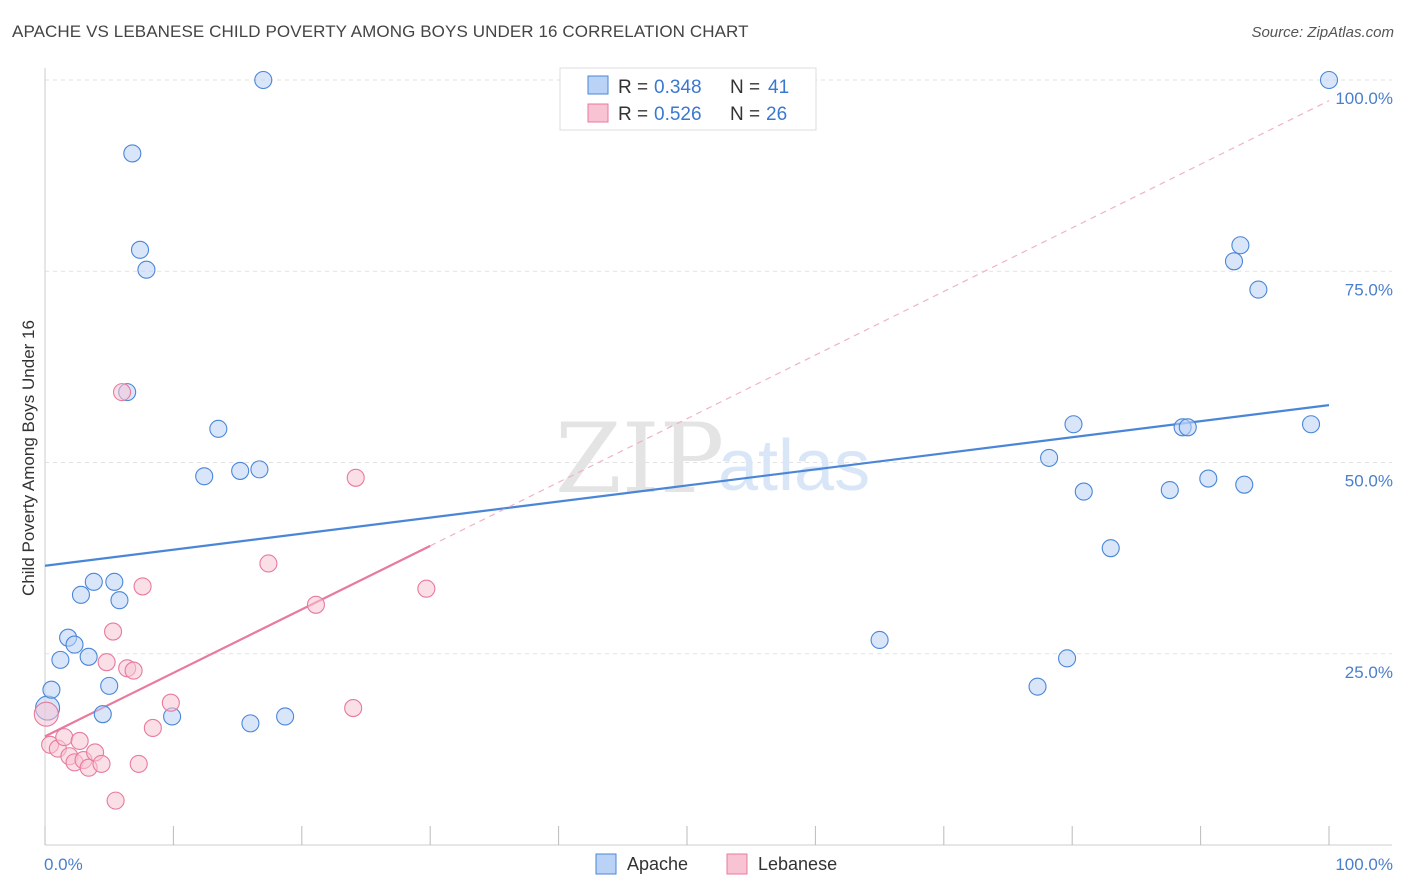  I want to click on correlation-legend: R = 0.348 N = 41 R = 0.526 N = 26, so click(688, 99).